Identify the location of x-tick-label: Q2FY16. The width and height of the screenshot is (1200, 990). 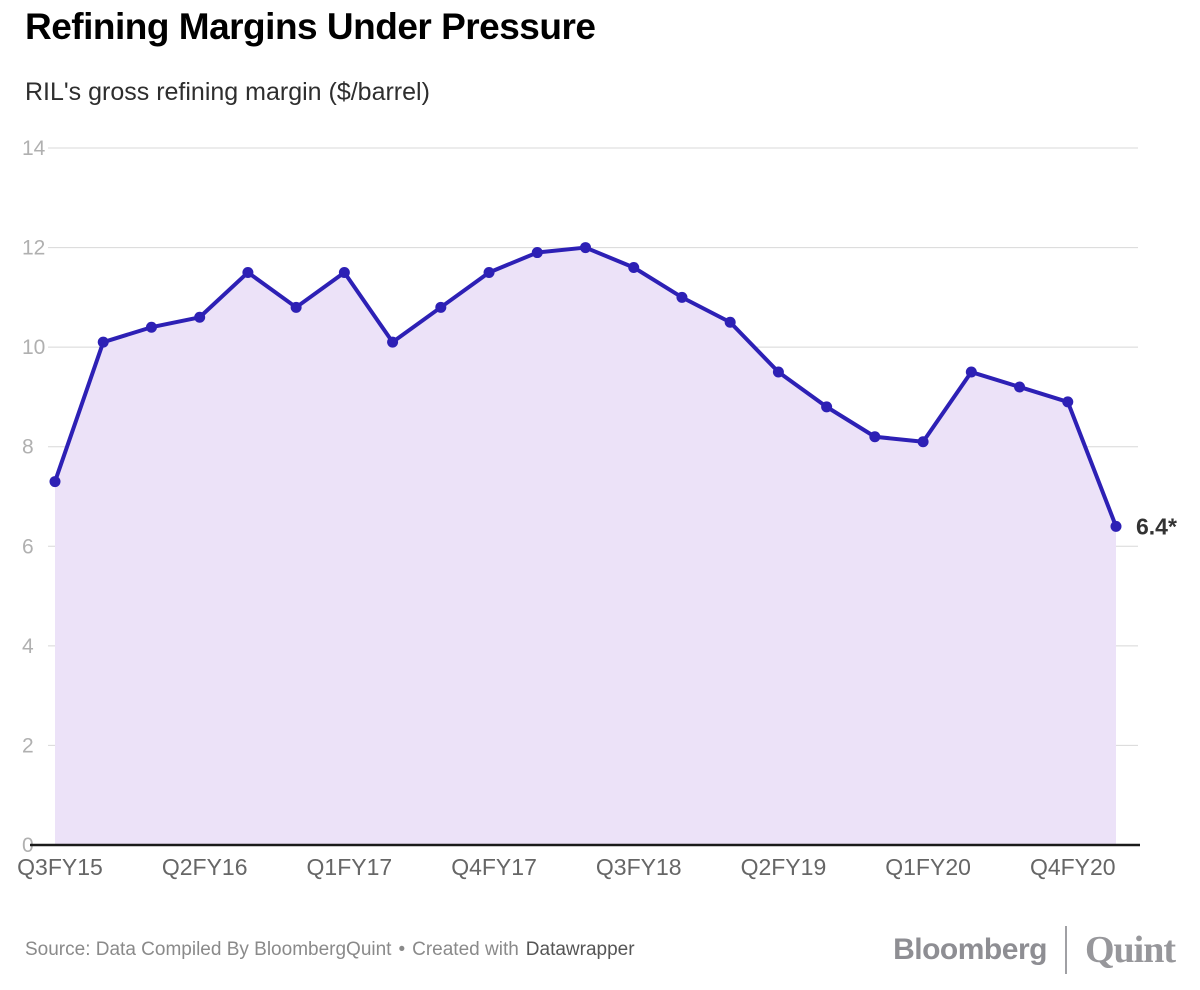
(205, 867).